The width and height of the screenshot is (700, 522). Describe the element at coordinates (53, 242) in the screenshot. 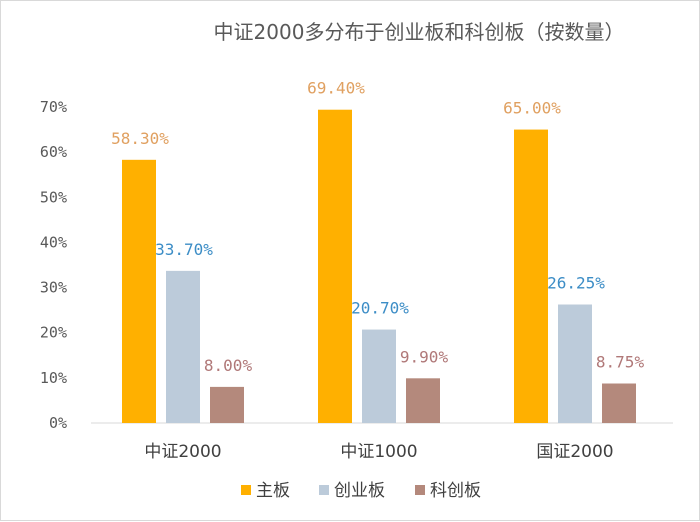

I see `y-tick-label: 40%` at that location.